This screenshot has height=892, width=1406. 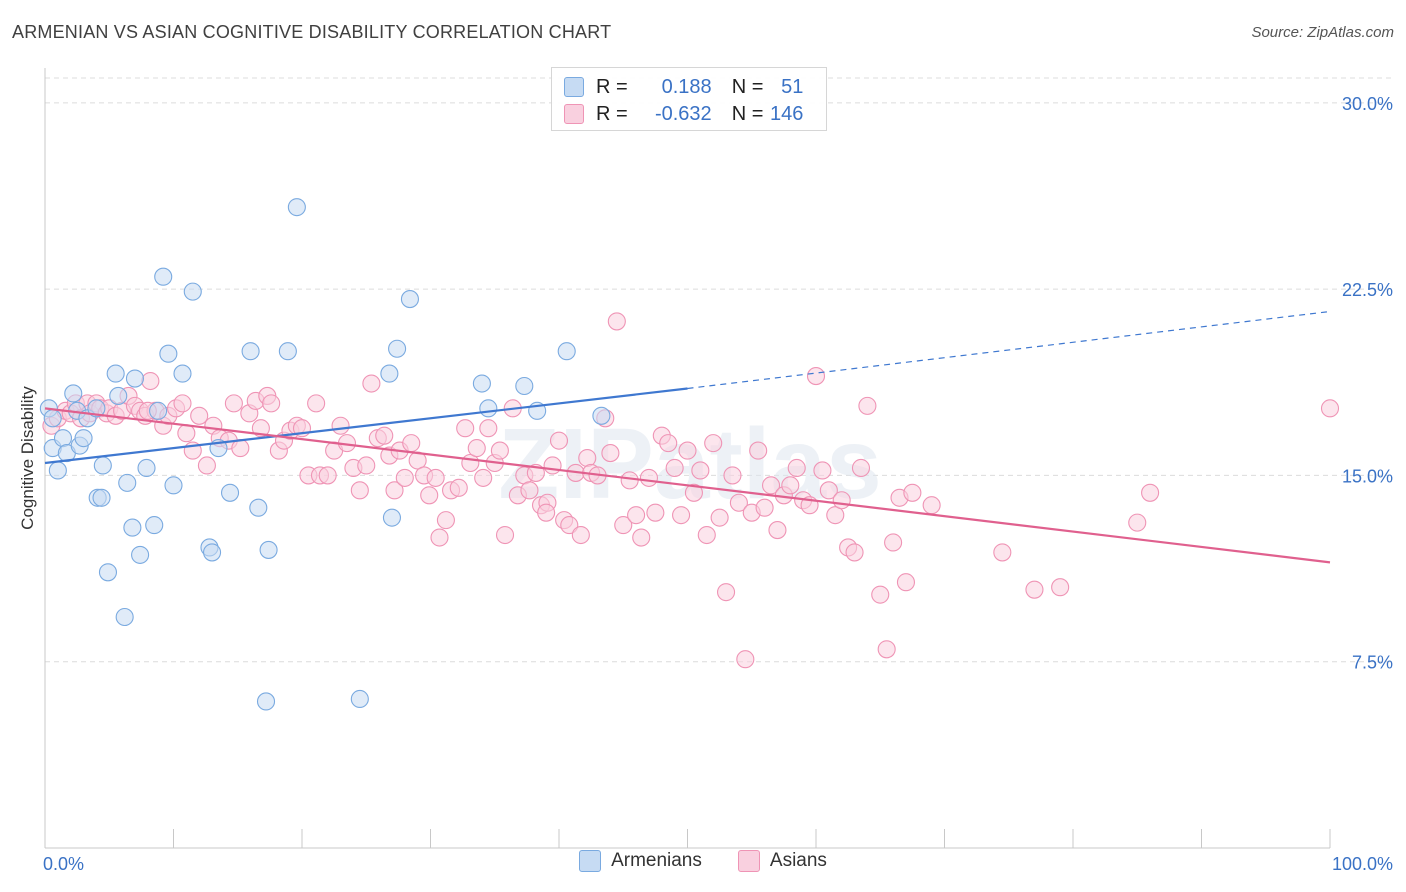 I want to click on asians-swatch, so click(x=574, y=114).